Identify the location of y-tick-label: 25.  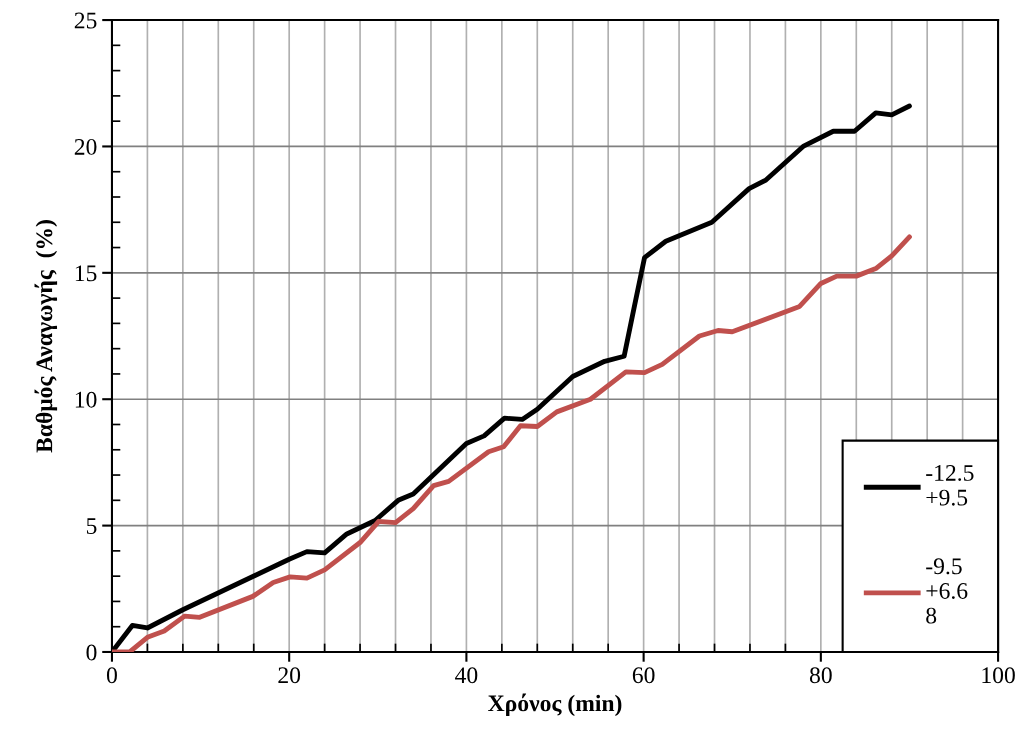
(85, 20).